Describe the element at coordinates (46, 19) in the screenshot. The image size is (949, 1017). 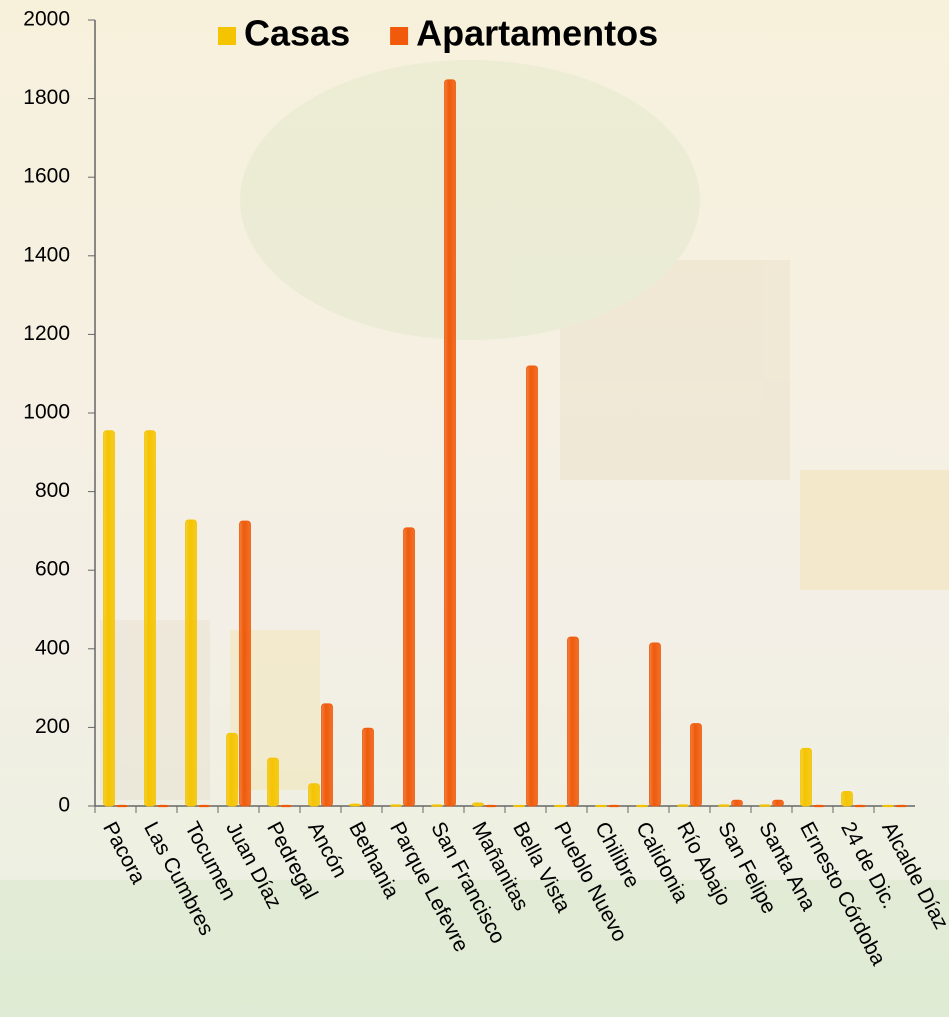
I see `y-tick-label: 2000` at that location.